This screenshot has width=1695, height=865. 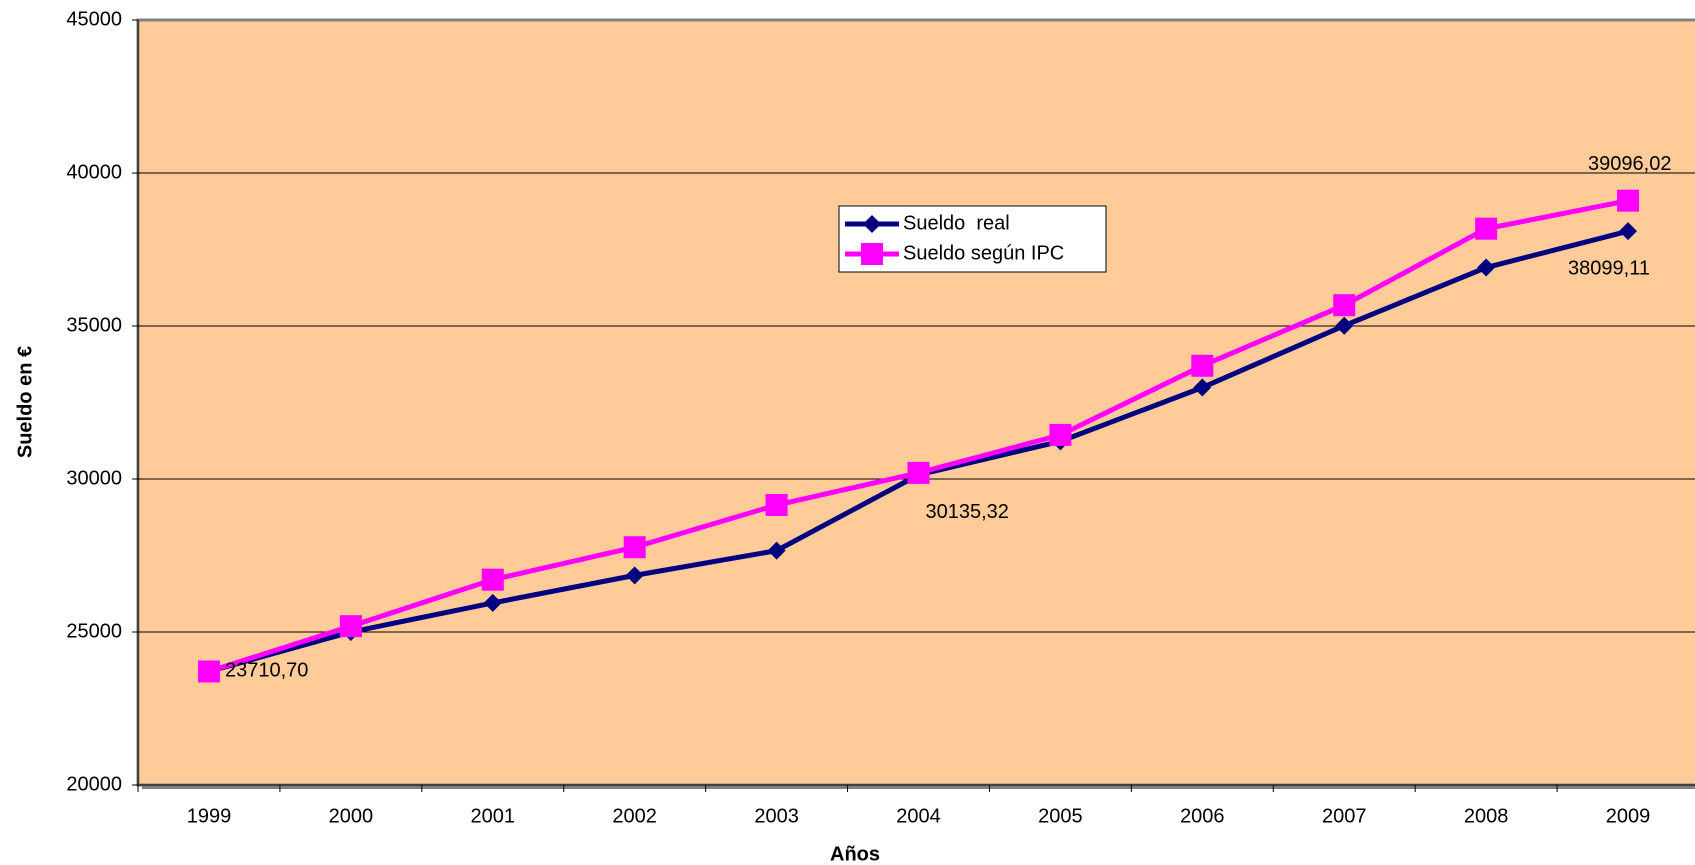 What do you see at coordinates (94, 478) in the screenshot?
I see `y-tick-label: 30000` at bounding box center [94, 478].